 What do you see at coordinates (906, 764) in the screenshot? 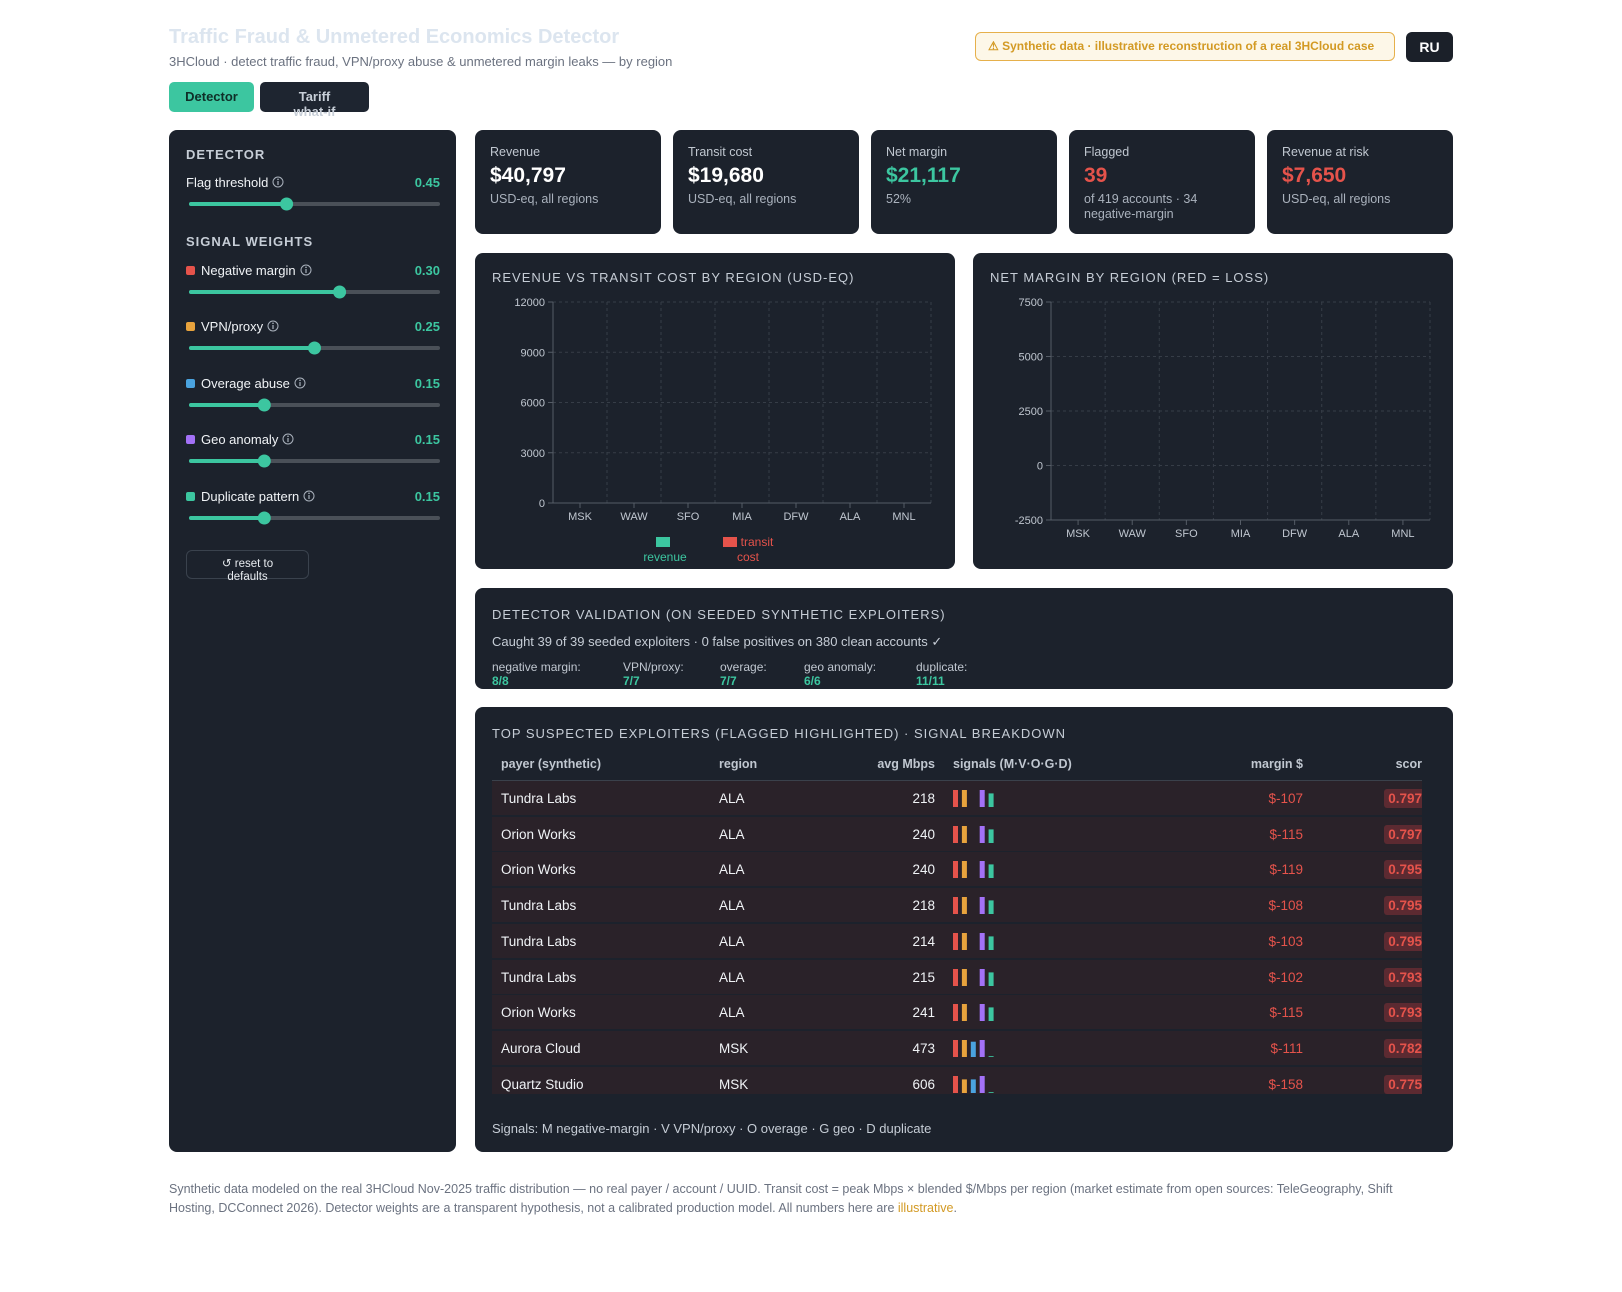
I see `column-header: avg Mbps` at bounding box center [906, 764].